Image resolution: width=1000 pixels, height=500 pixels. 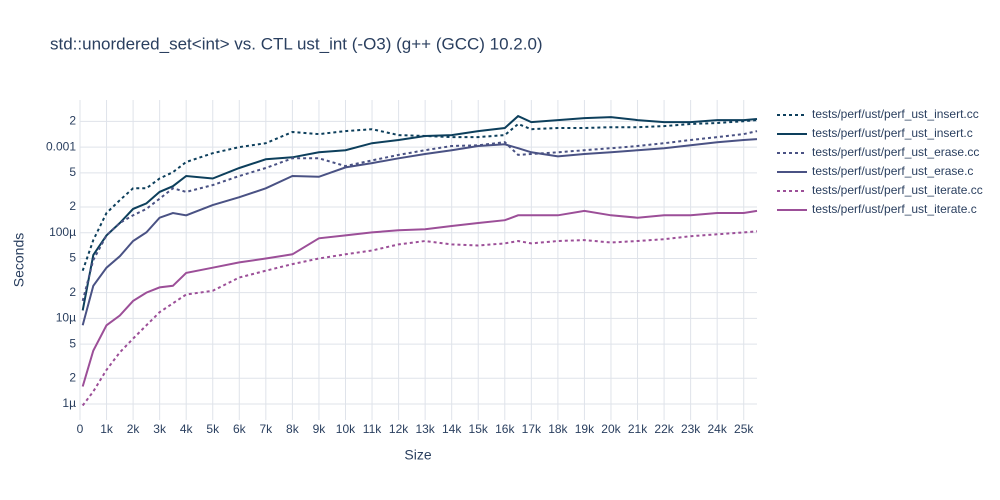 What do you see at coordinates (425, 429) in the screenshot?
I see `x-tick-label: 13k` at bounding box center [425, 429].